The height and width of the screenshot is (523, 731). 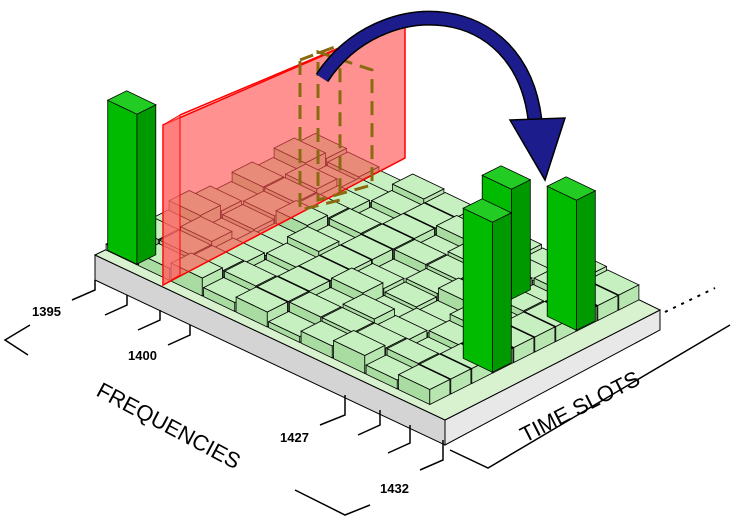 What do you see at coordinates (690, 300) in the screenshot?
I see `continuation-dots` at bounding box center [690, 300].